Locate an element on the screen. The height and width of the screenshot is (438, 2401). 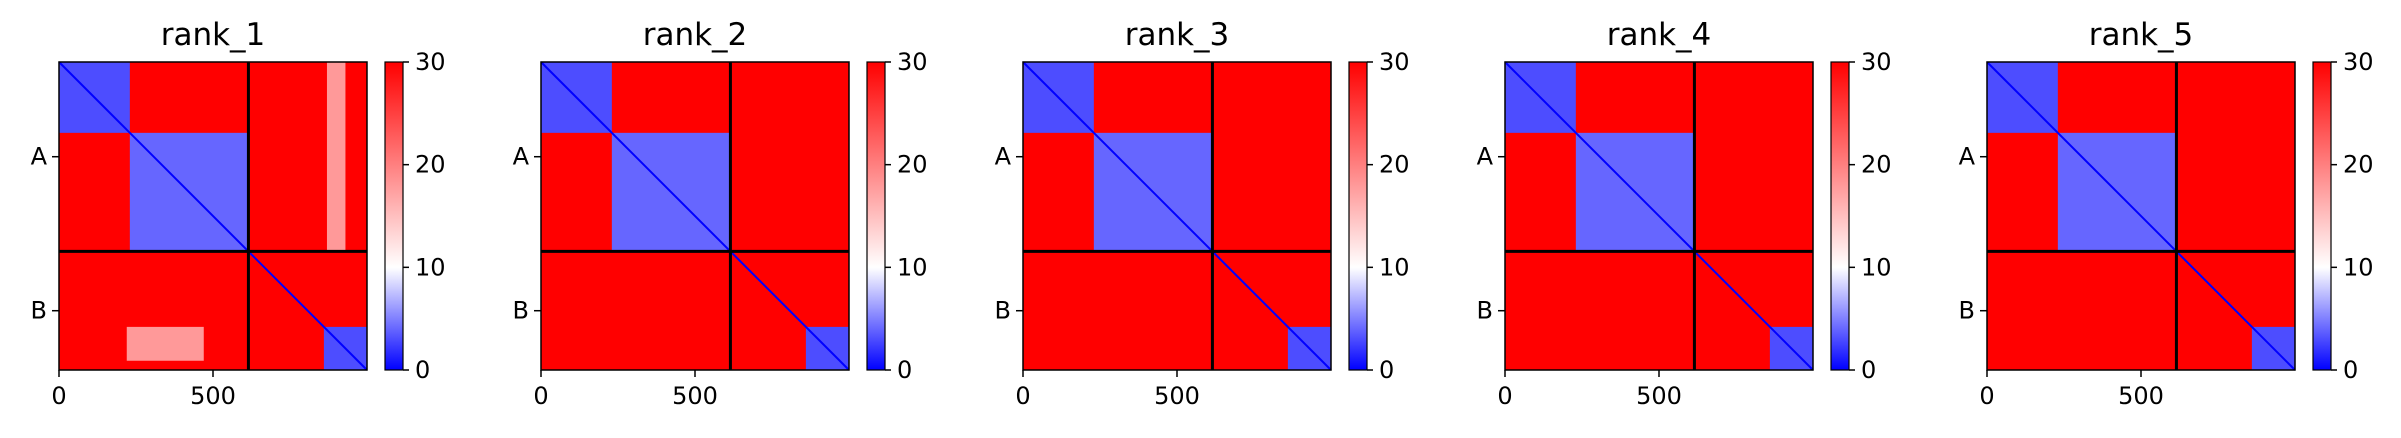
panel-title: rank_3 is located at coordinates (1177, 35).